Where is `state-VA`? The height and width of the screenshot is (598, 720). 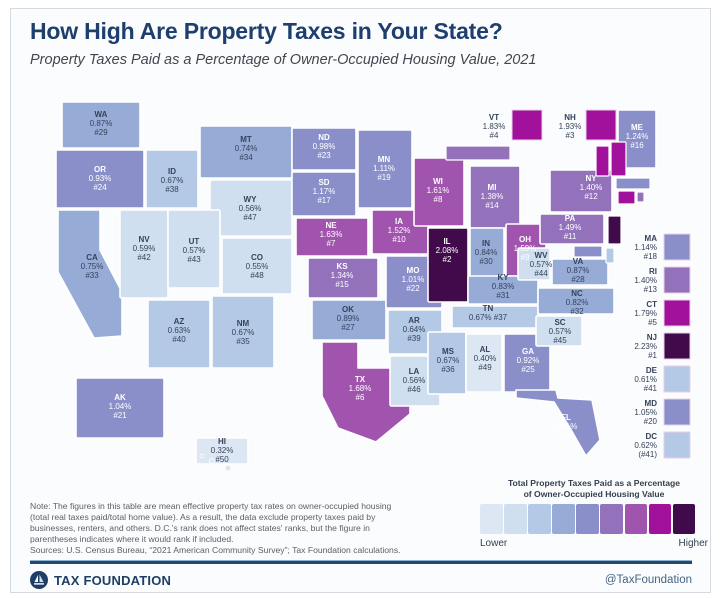
state-VA is located at coordinates (580, 272).